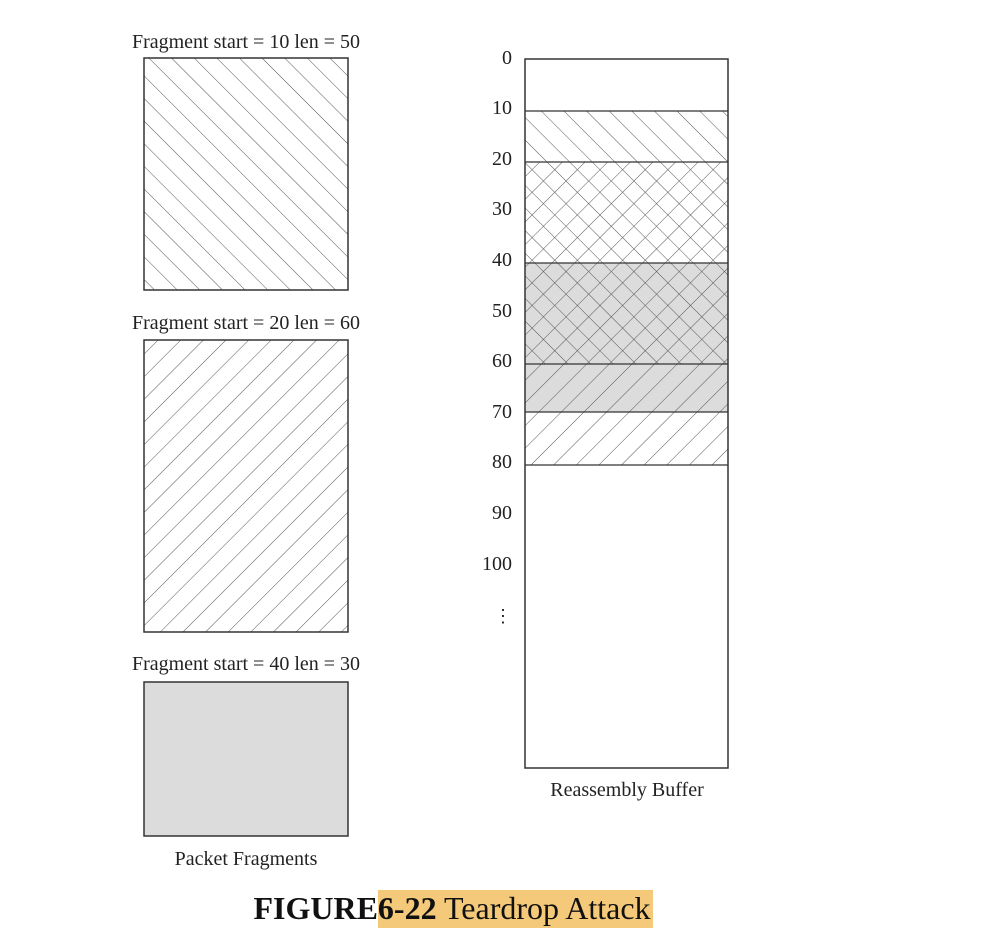  I want to click on tick-label: 40, so click(502, 260).